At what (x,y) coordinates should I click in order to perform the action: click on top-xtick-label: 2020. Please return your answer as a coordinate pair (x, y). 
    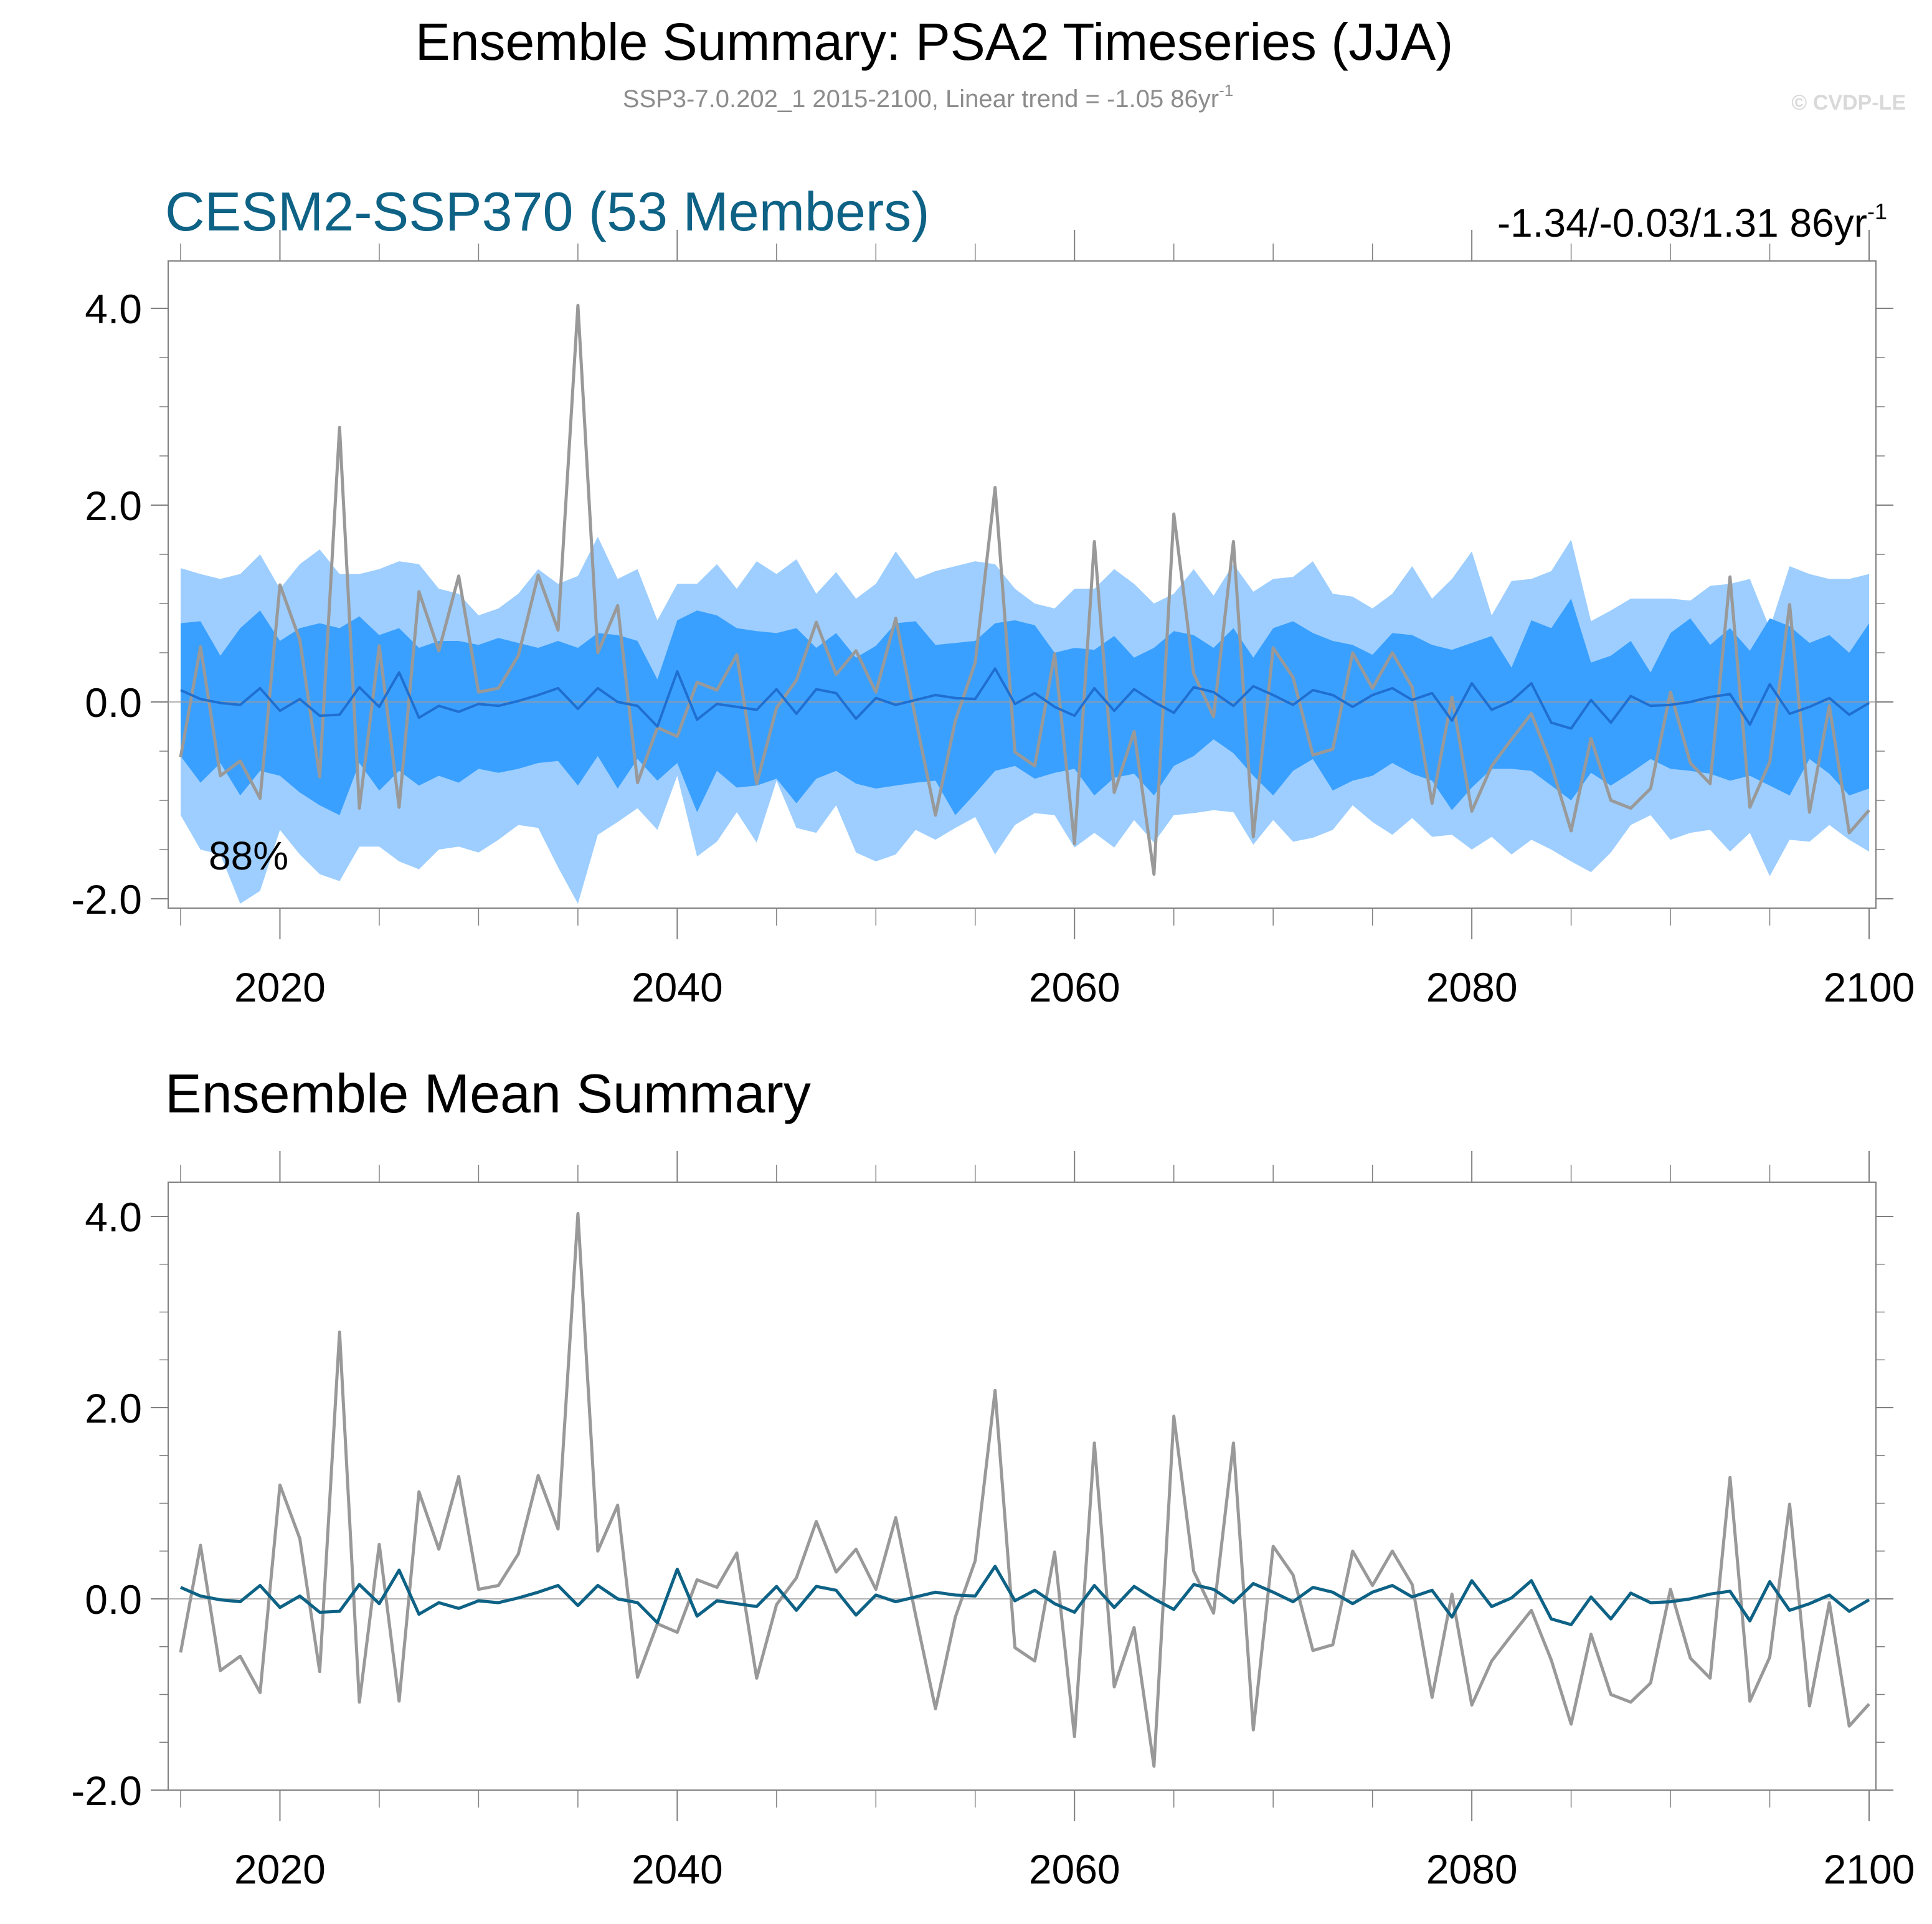
    Looking at the image, I should click on (280, 987).